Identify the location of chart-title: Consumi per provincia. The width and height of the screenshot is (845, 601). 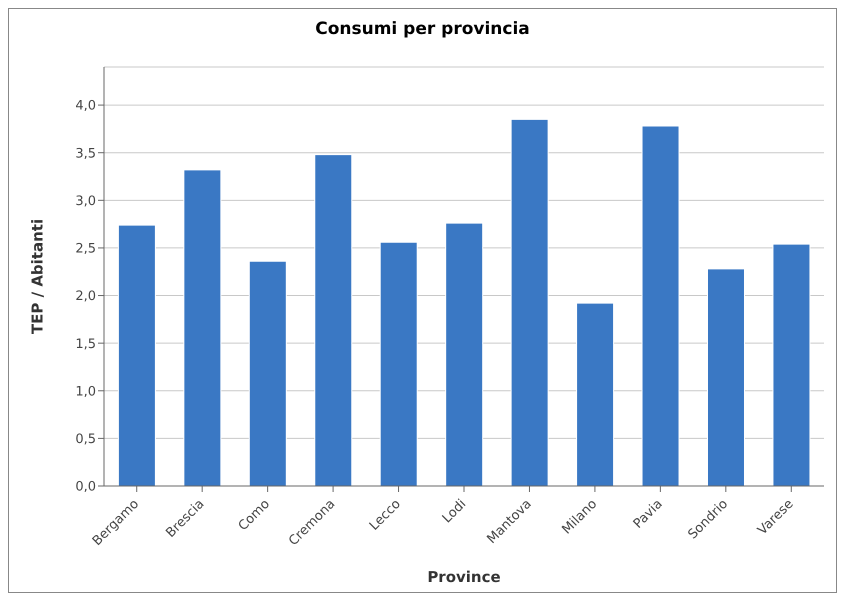
(422, 29).